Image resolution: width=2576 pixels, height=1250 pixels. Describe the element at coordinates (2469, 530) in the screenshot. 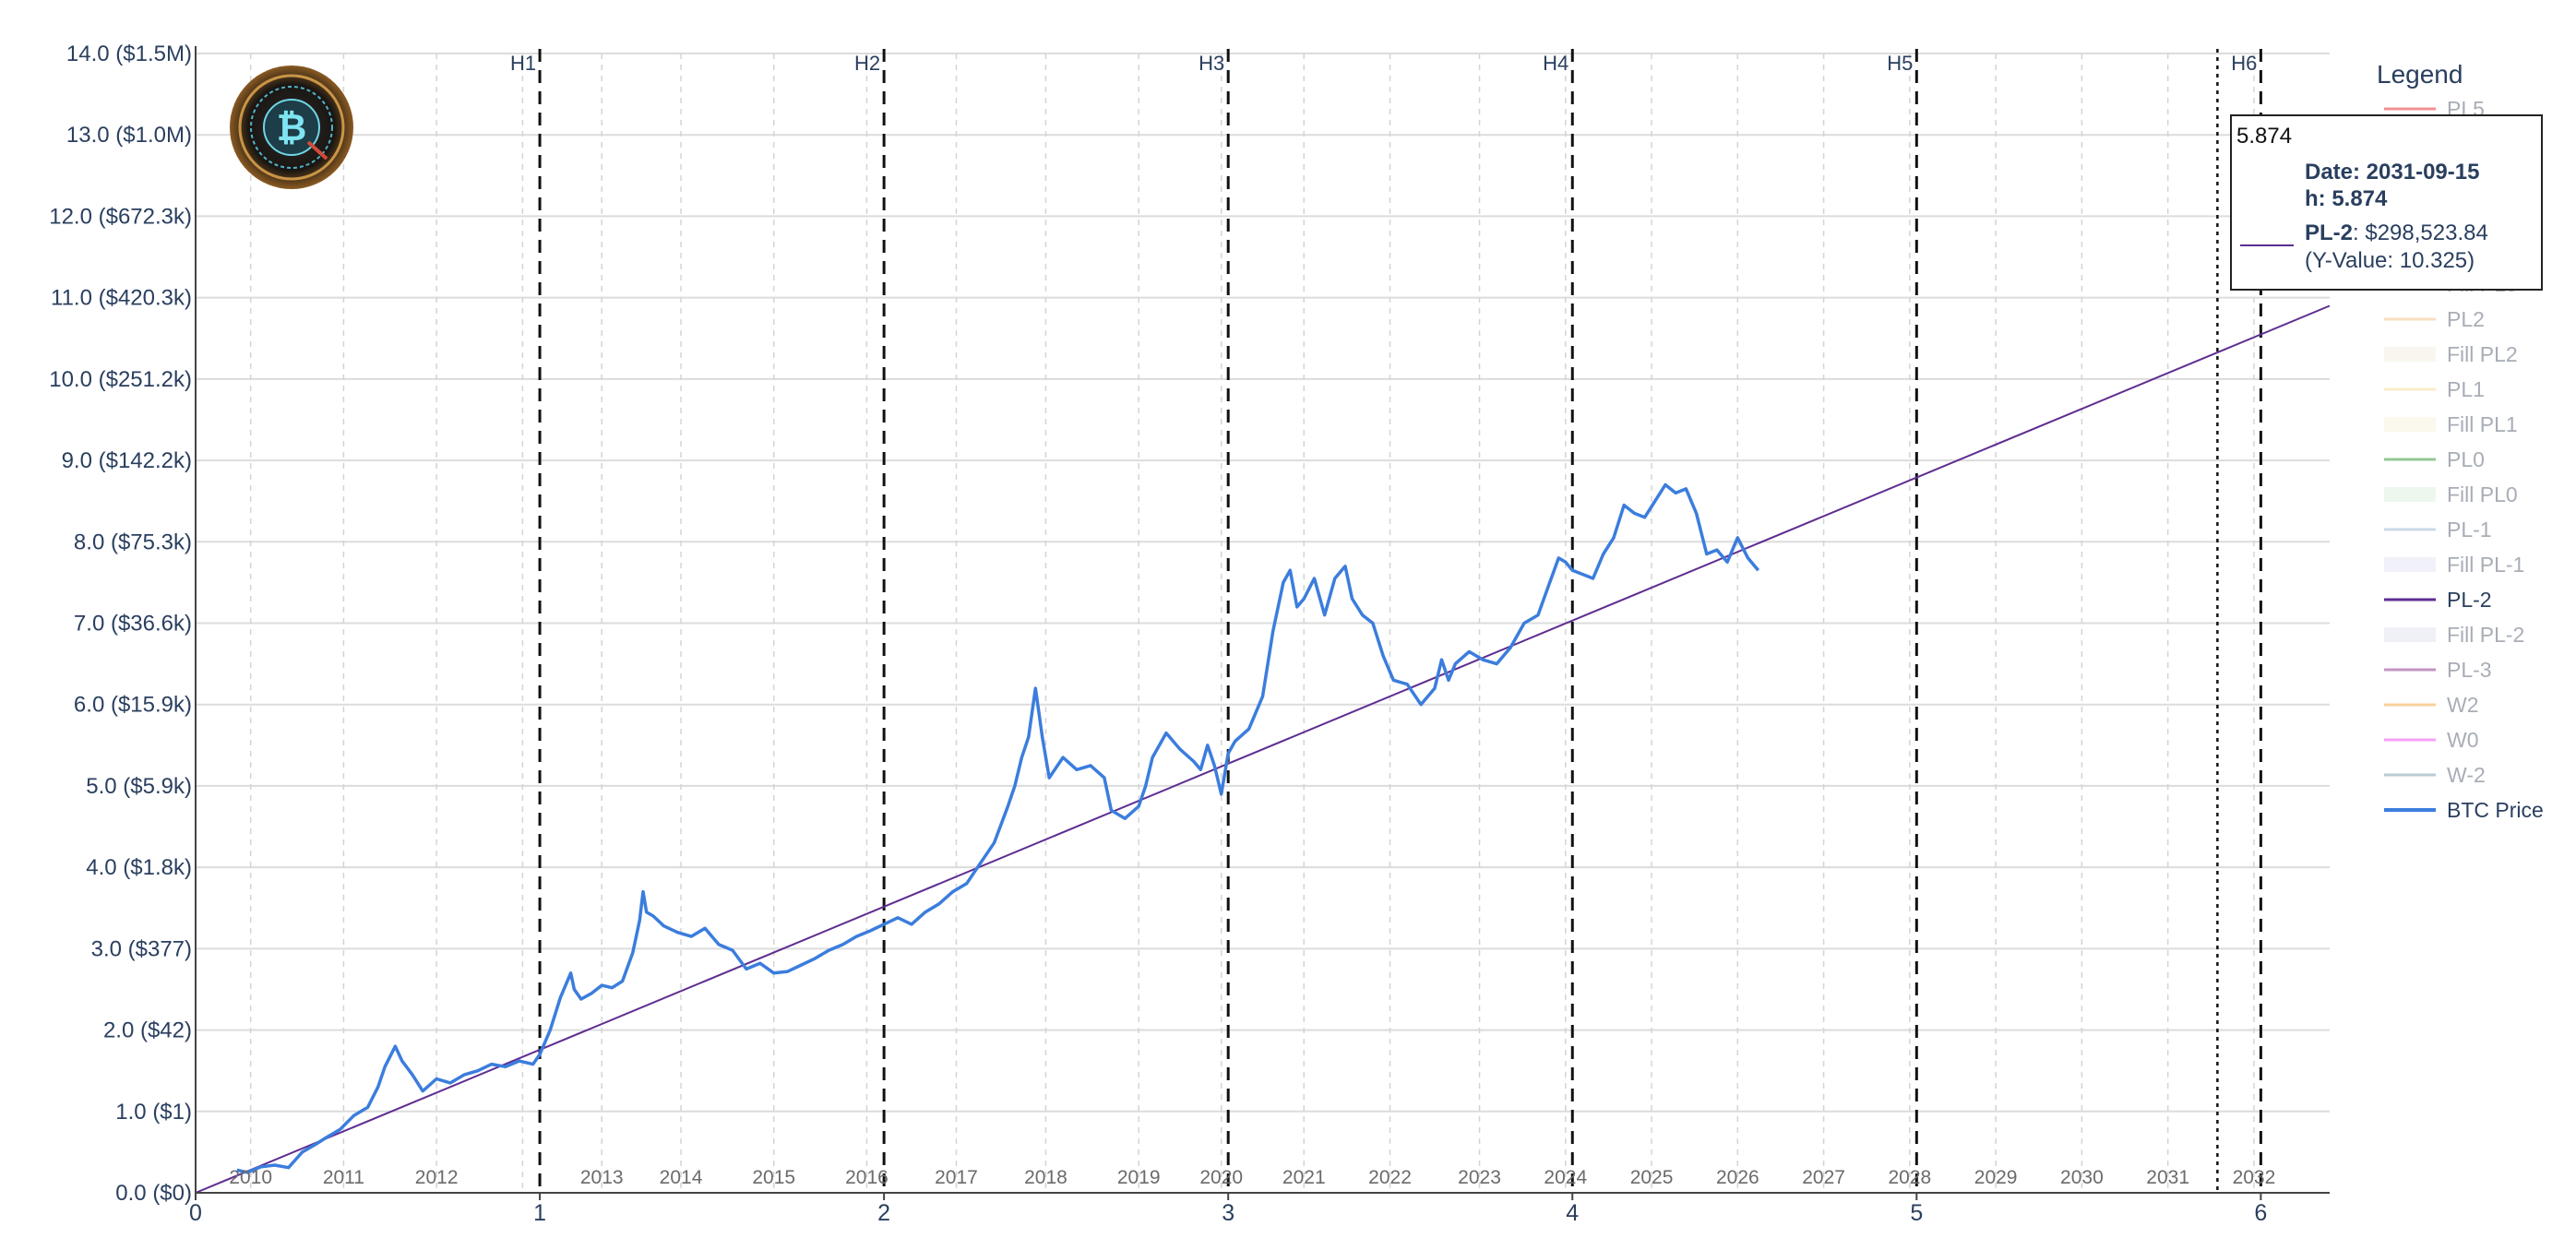

I see `legend-label: PL-1` at that location.